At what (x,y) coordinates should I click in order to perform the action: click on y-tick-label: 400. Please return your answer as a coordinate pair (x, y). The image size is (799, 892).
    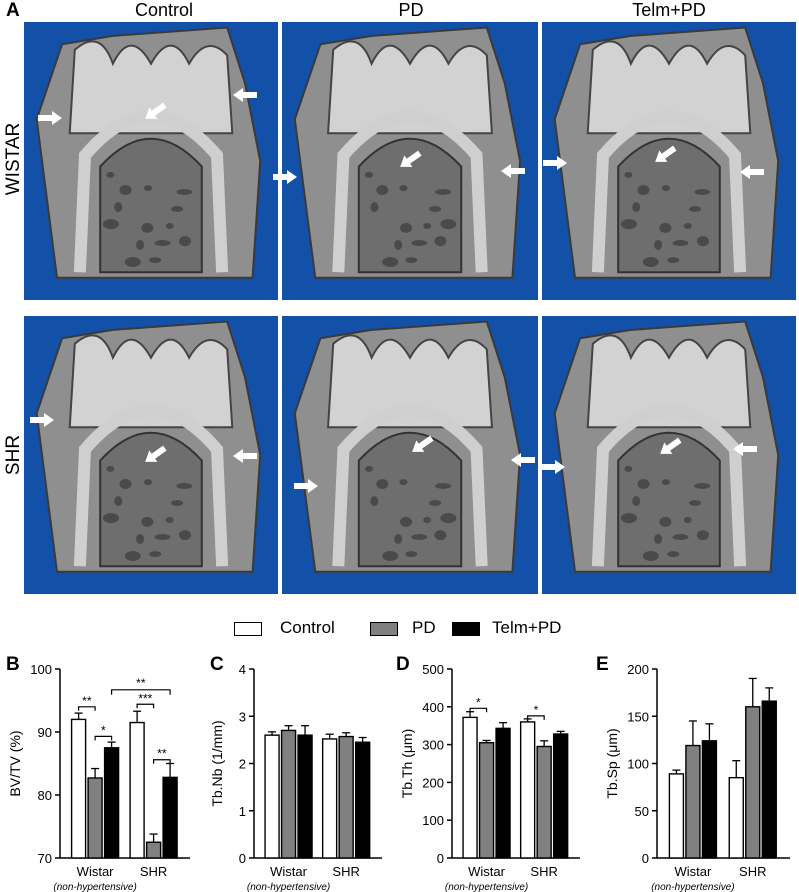
    Looking at the image, I should click on (433, 707).